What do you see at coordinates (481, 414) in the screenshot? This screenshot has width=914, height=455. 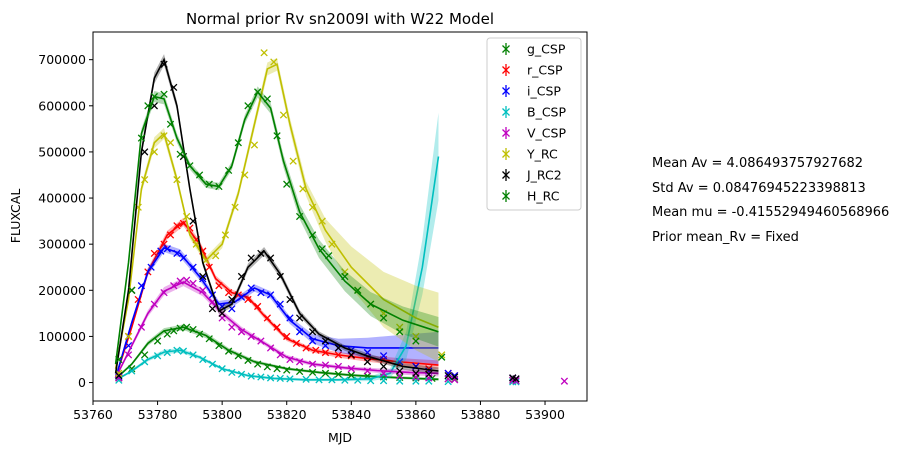 I see `x-tick-label: 53880` at bounding box center [481, 414].